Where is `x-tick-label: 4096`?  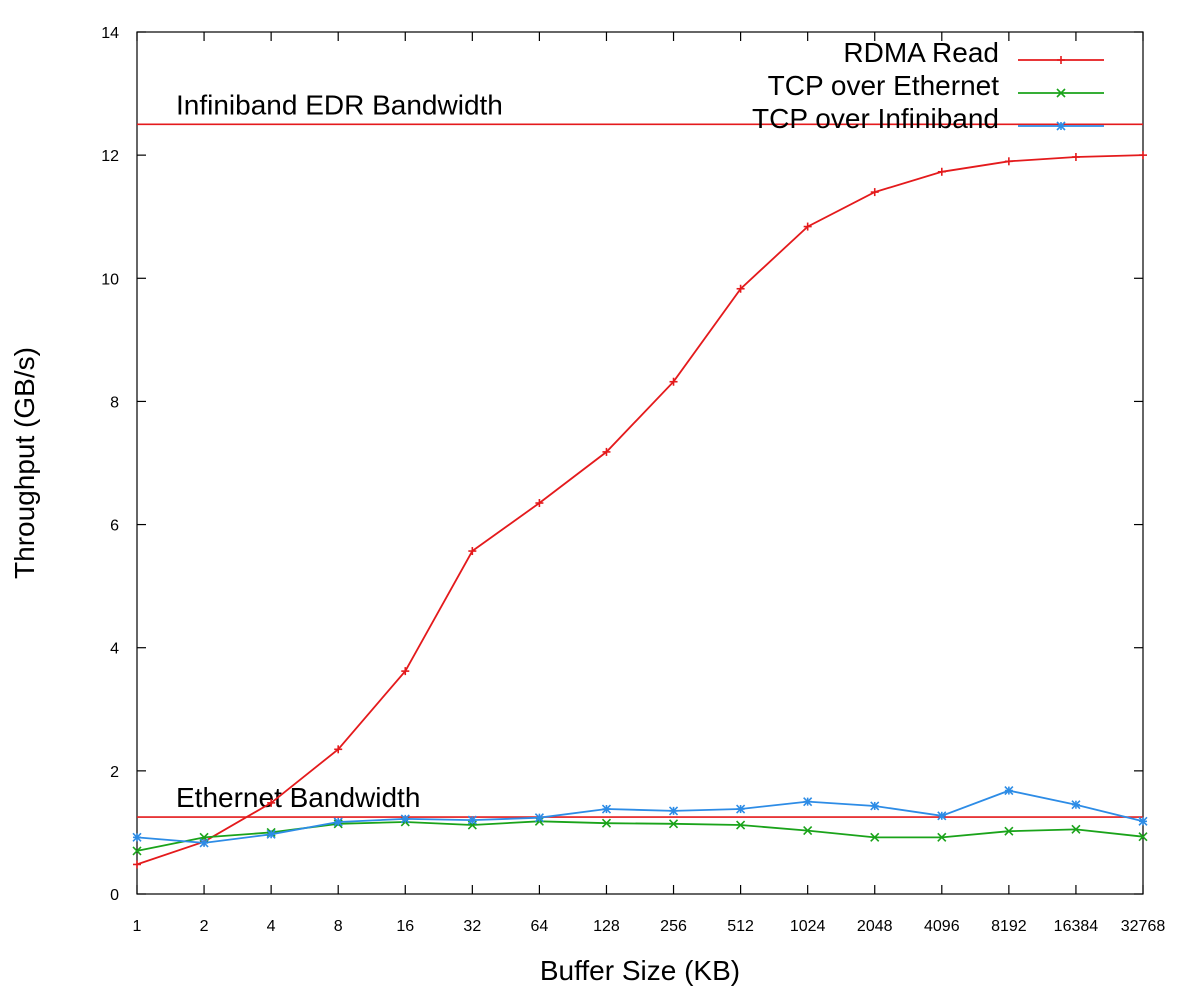 x-tick-label: 4096 is located at coordinates (942, 926).